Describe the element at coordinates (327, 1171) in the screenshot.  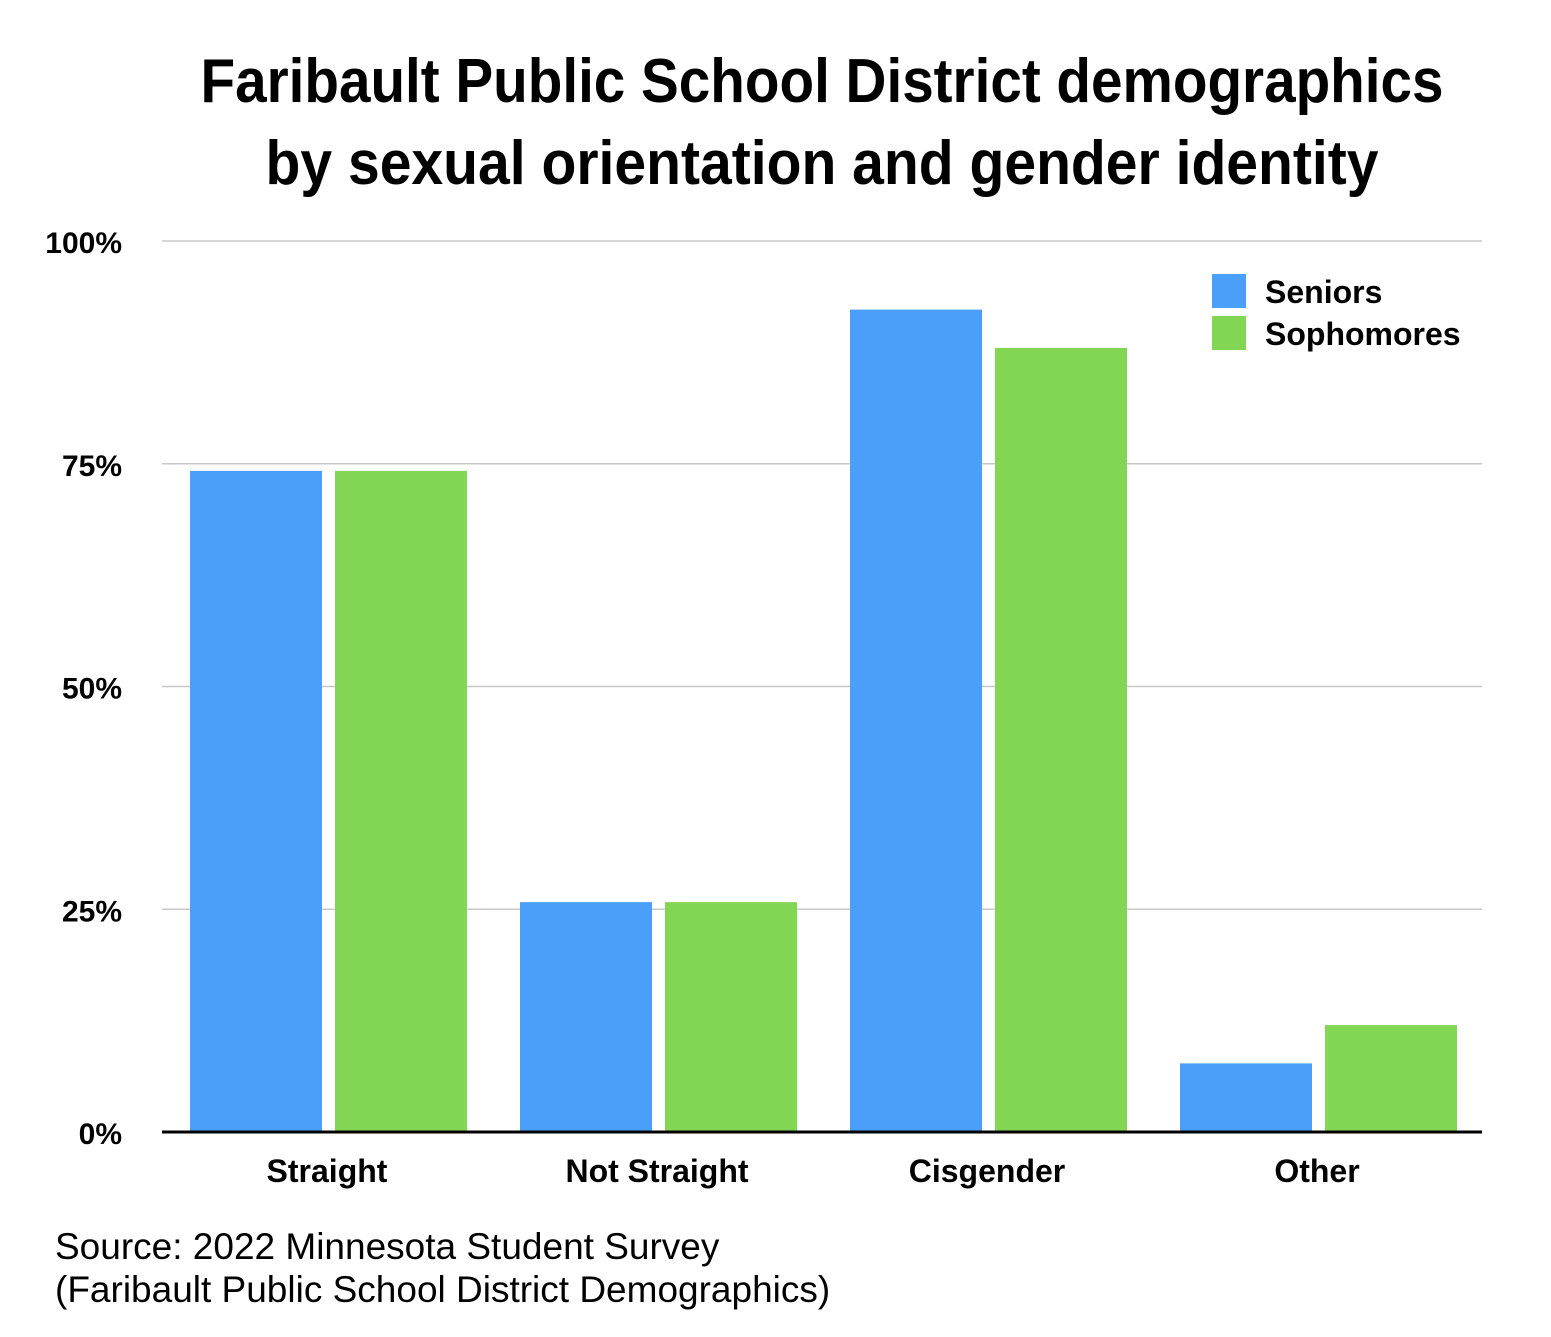
I see `x-tick-label: Straight` at that location.